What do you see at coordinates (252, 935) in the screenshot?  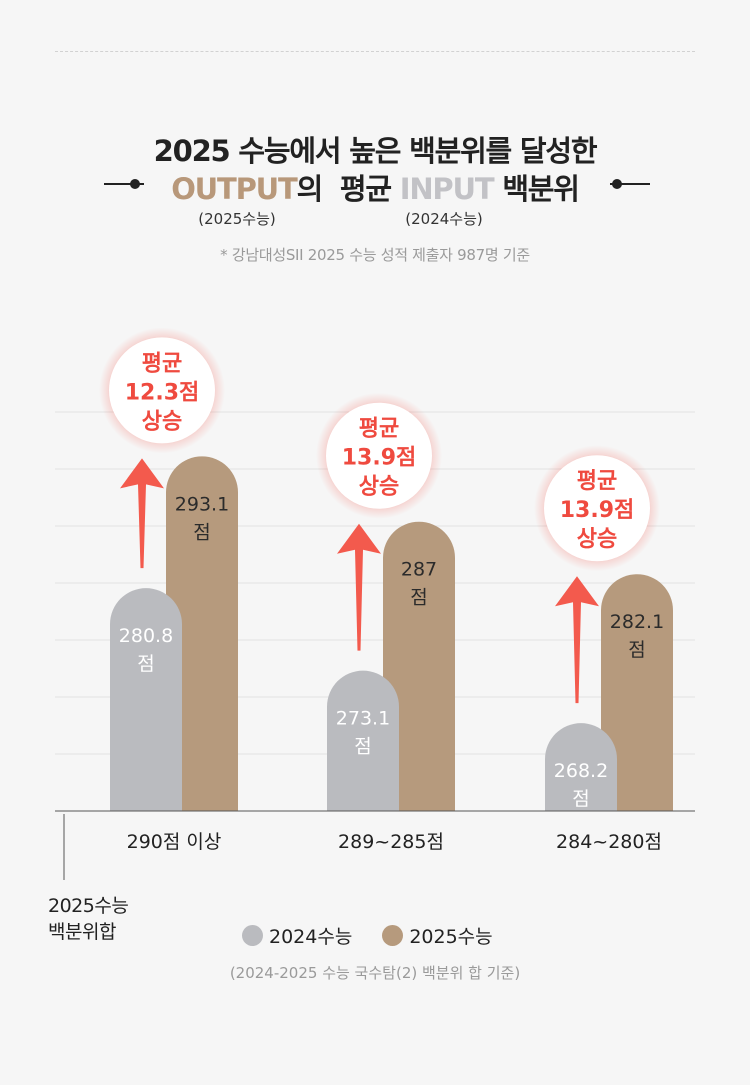 I see `legend-swatch-2024` at bounding box center [252, 935].